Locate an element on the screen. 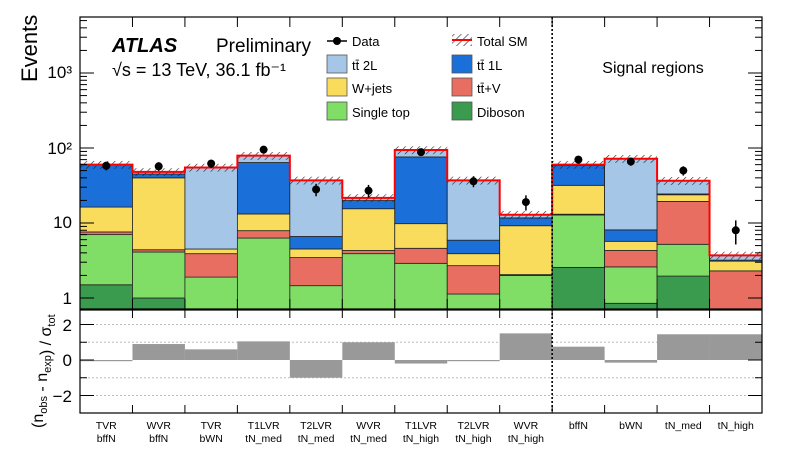 This screenshot has height=459, width=800. legend-label: tt̄ 2L is located at coordinates (364, 65).